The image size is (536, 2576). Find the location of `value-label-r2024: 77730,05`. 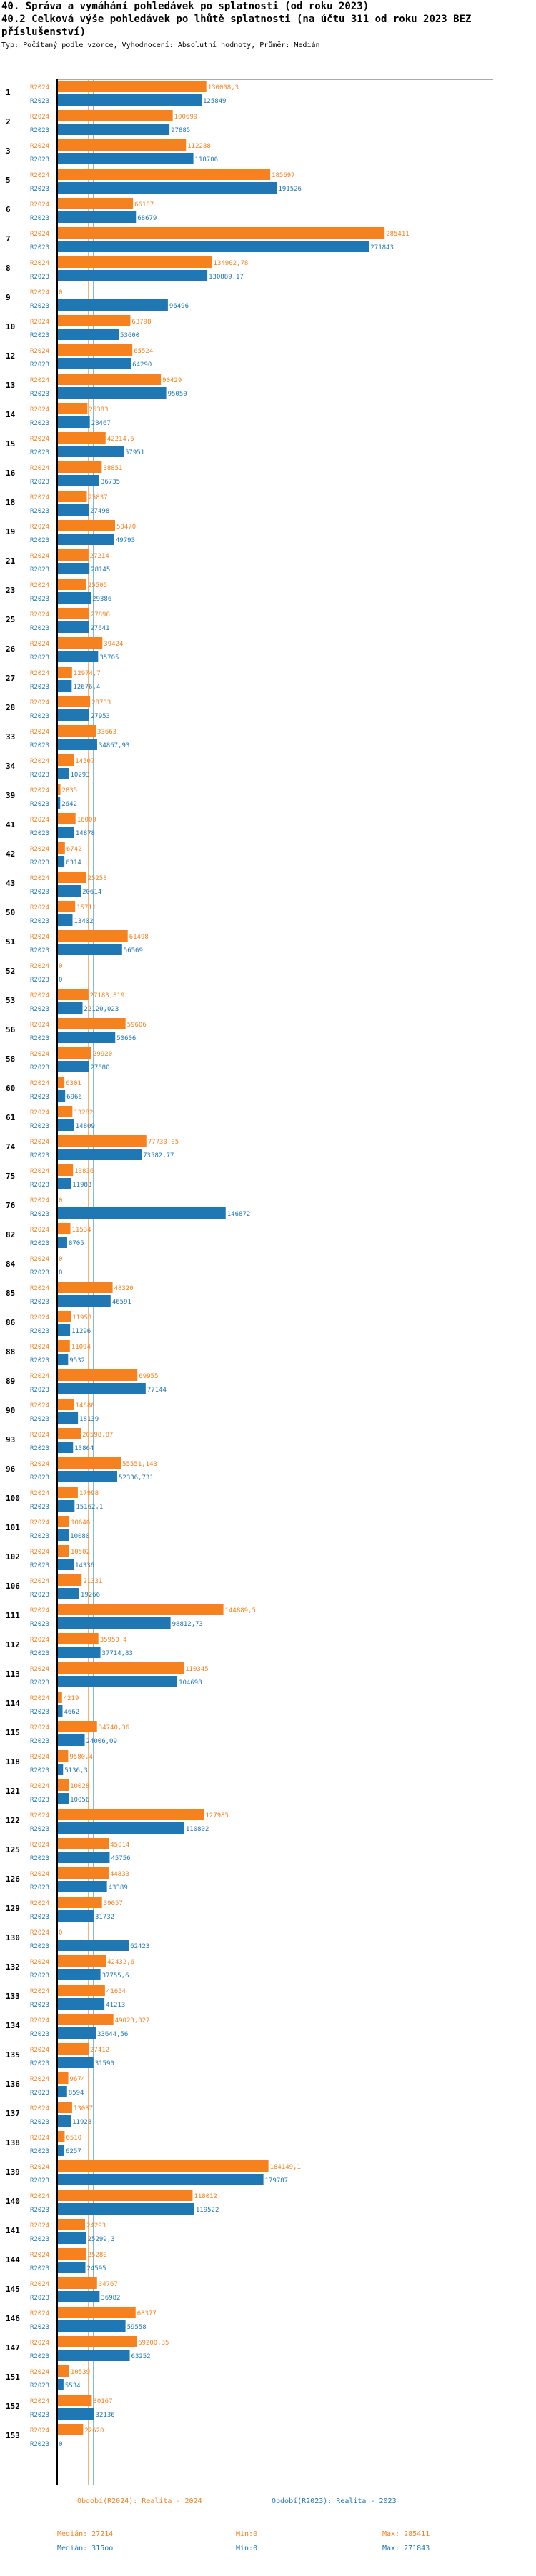

value-label-r2024: 77730,05 is located at coordinates (163, 1142).